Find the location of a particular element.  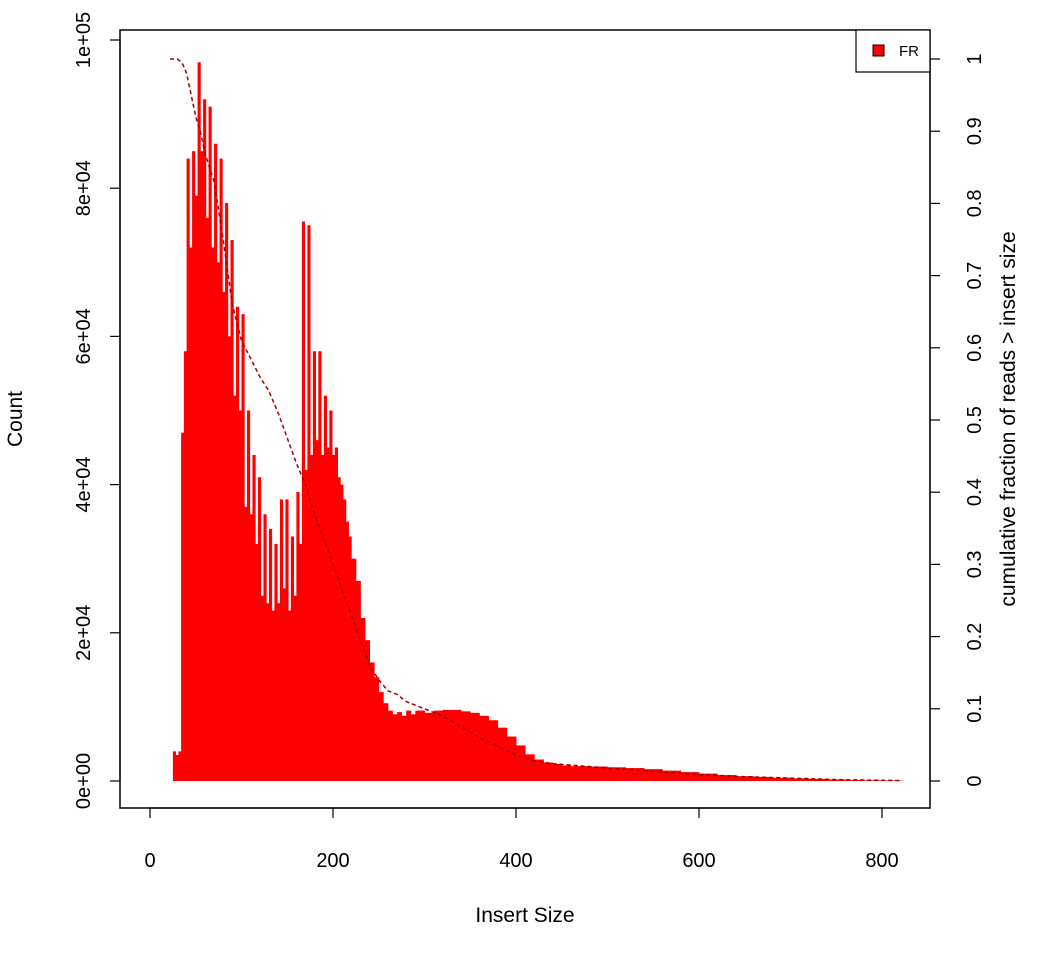

x-tick-label: 400 is located at coordinates (515, 861).